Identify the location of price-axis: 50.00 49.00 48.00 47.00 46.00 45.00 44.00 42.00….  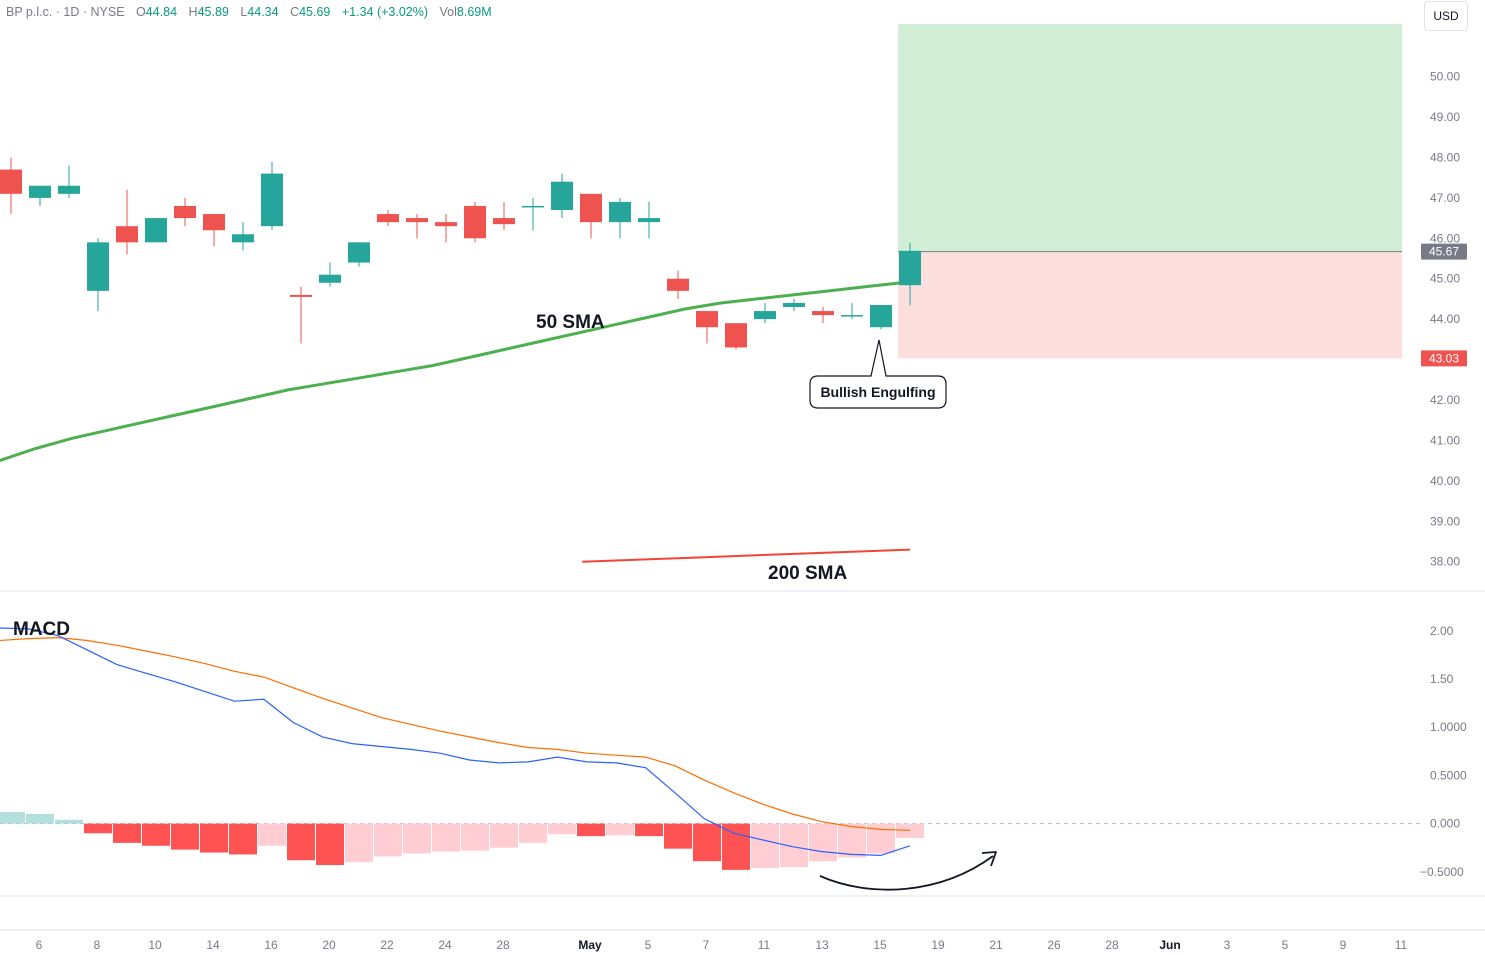
(1444, 319).